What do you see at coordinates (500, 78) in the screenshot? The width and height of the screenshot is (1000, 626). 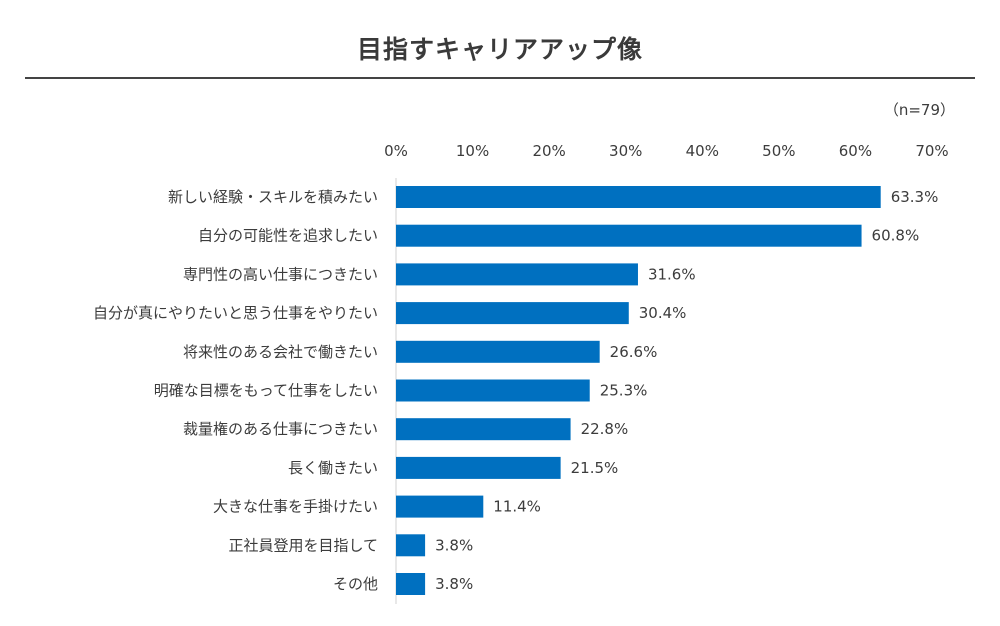 I see `title-divider` at bounding box center [500, 78].